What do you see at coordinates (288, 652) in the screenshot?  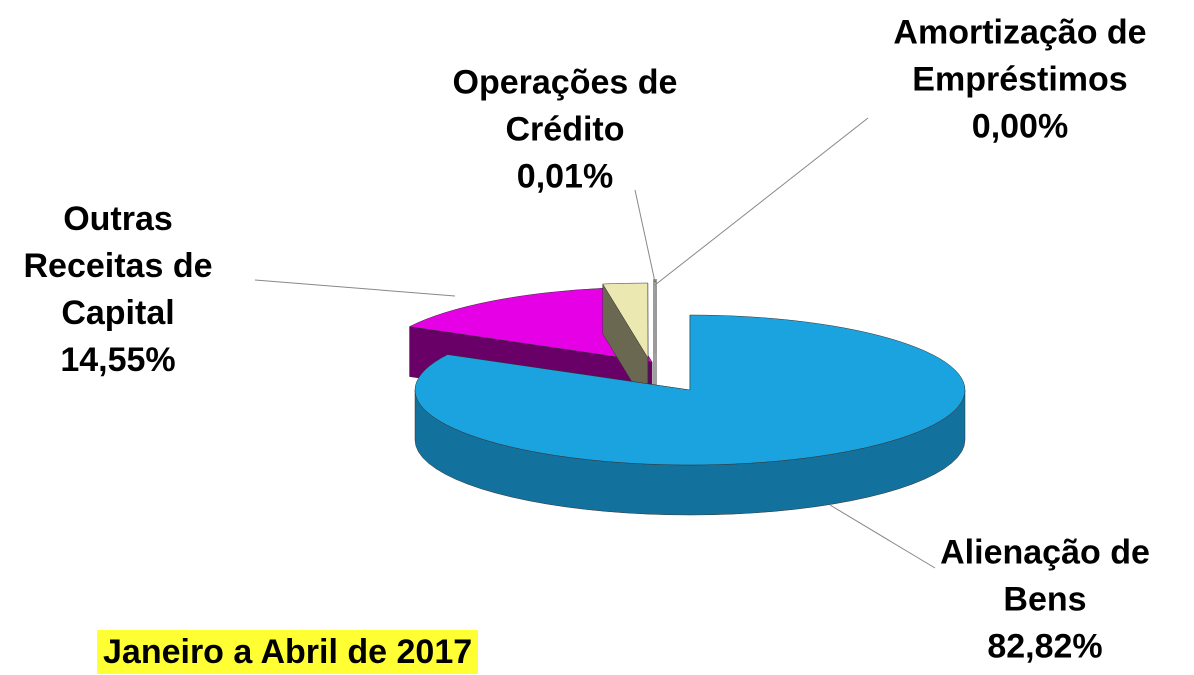 I see `chart-title: Janeiro a Abril de 2017` at bounding box center [288, 652].